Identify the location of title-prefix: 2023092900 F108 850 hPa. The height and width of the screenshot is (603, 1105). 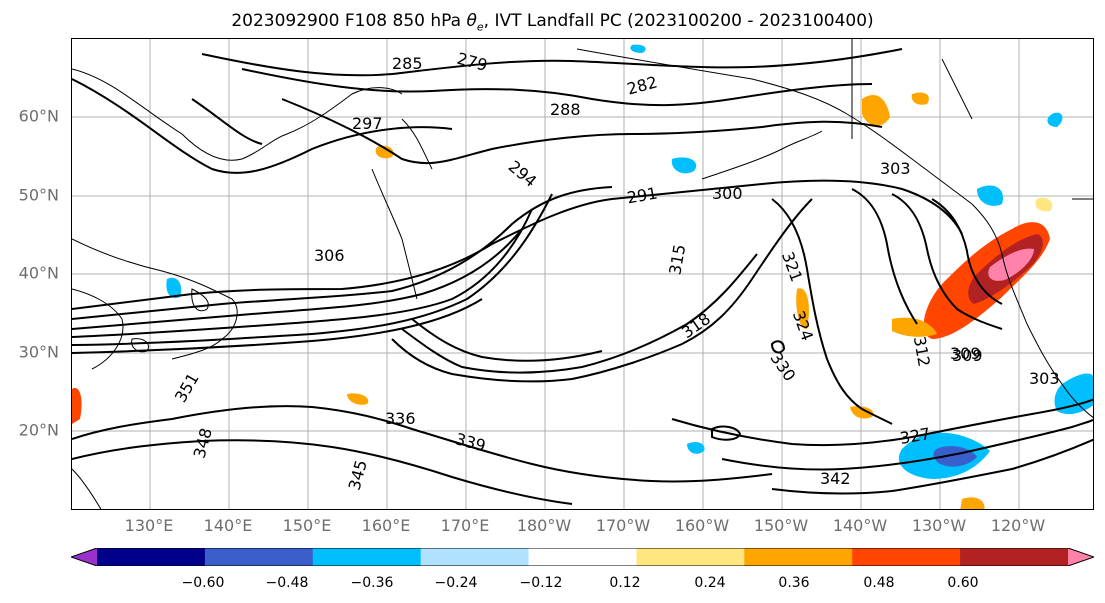
(349, 21).